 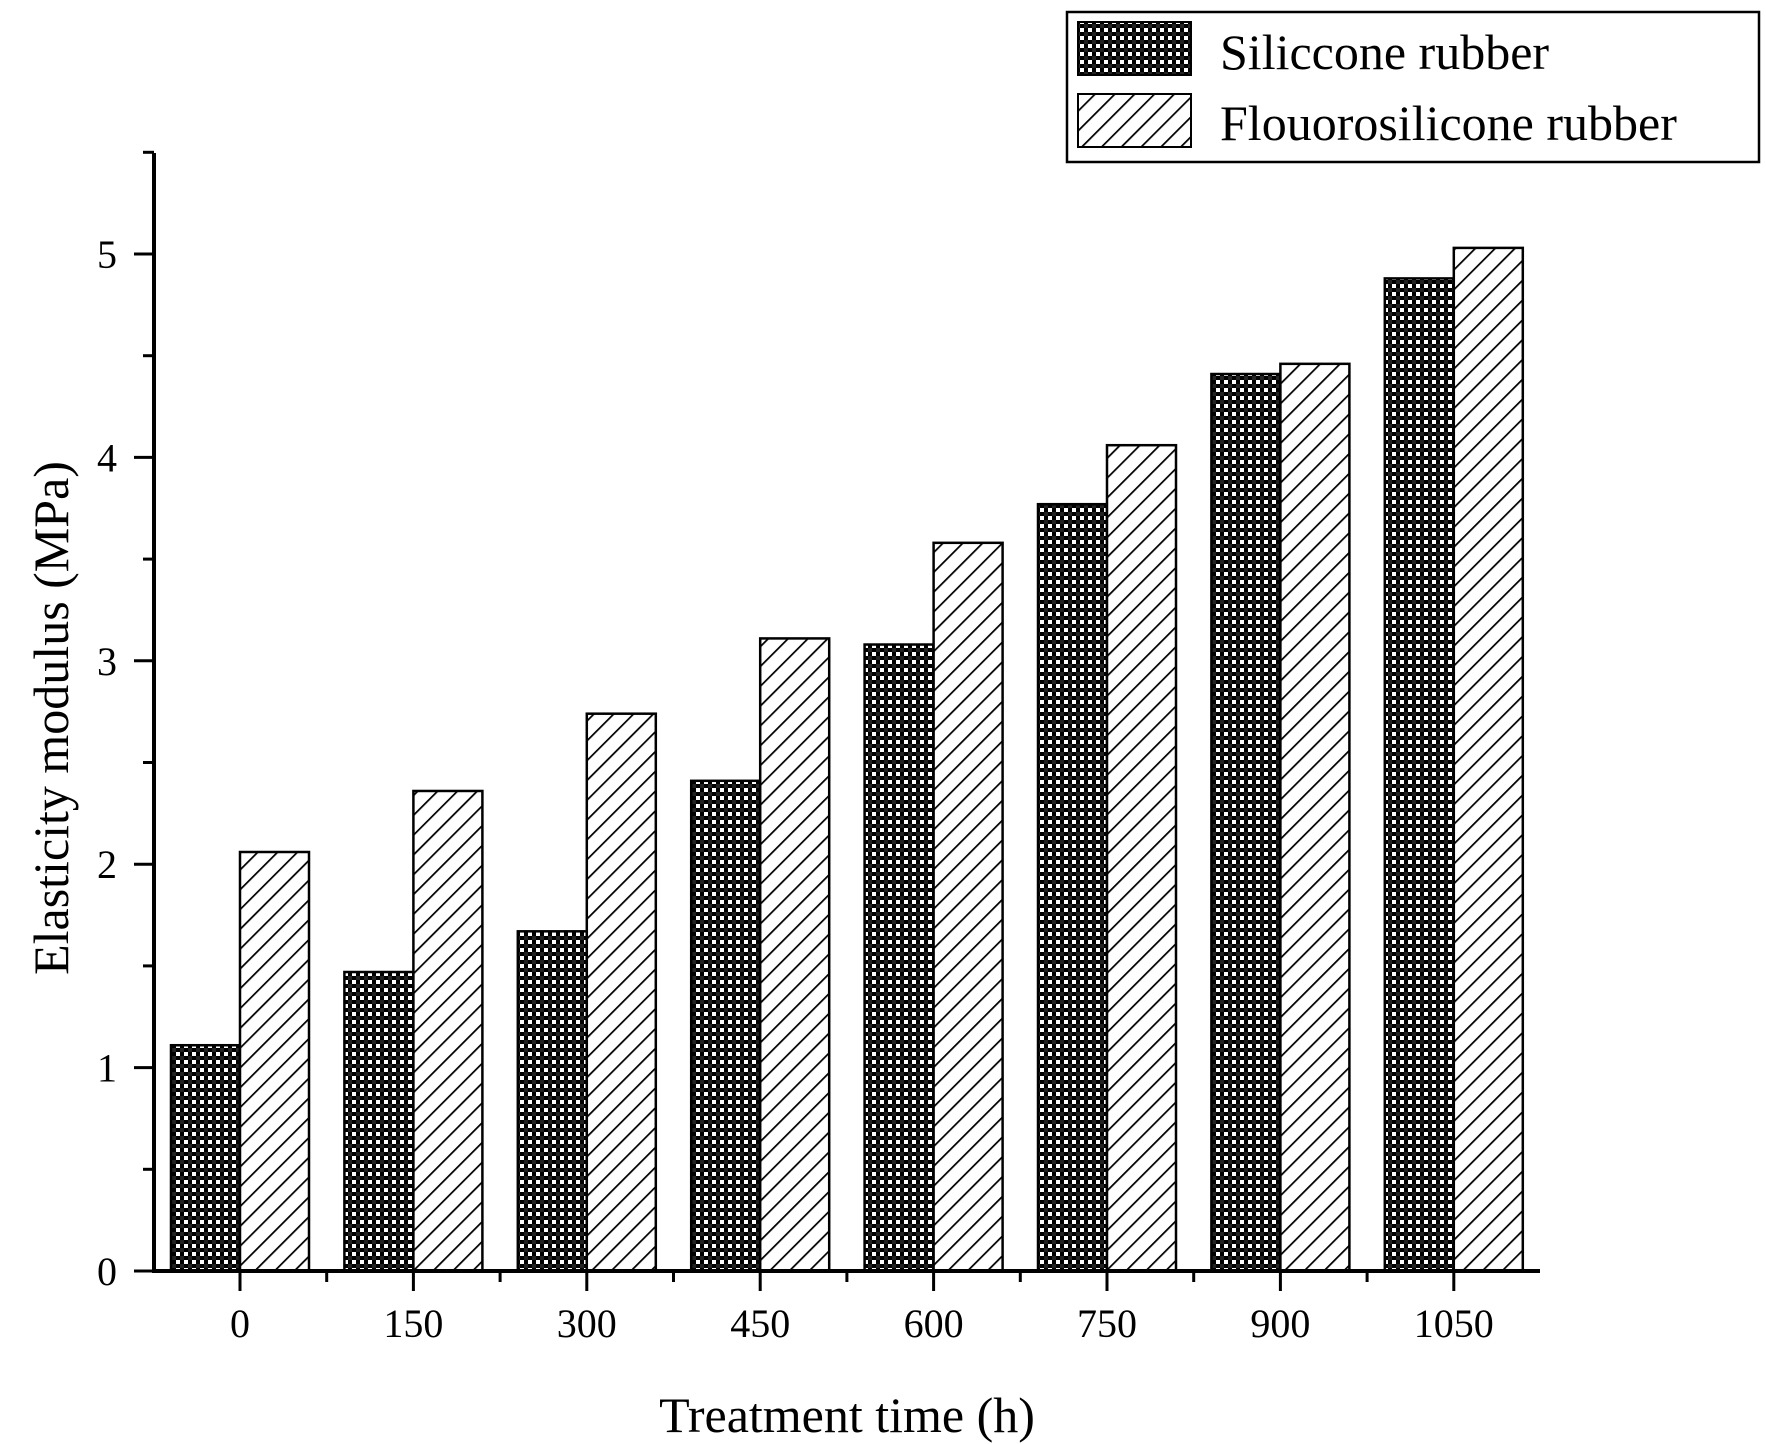 What do you see at coordinates (107, 864) in the screenshot?
I see `y-tick-label: 2` at bounding box center [107, 864].